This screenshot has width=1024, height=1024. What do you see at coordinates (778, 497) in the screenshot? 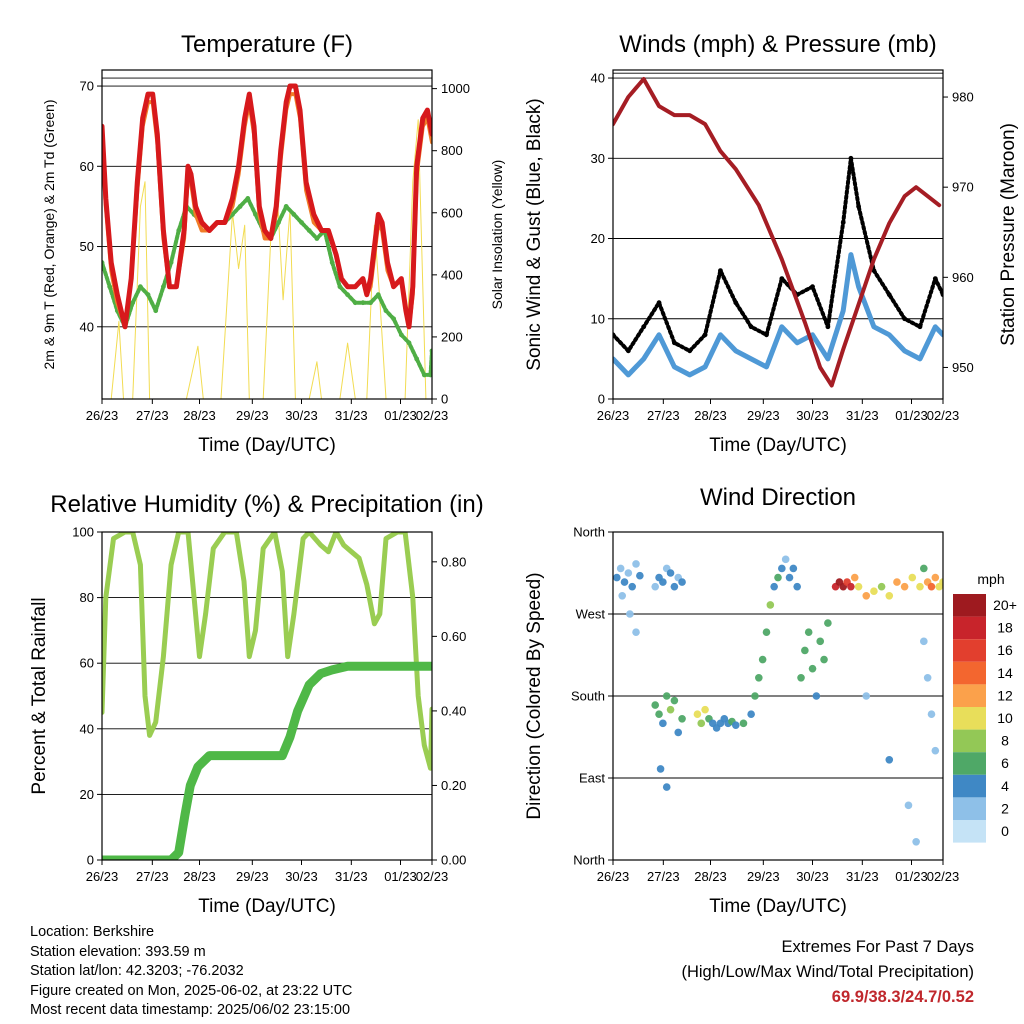
I see `wind-direction-title: Wind Direction` at bounding box center [778, 497].